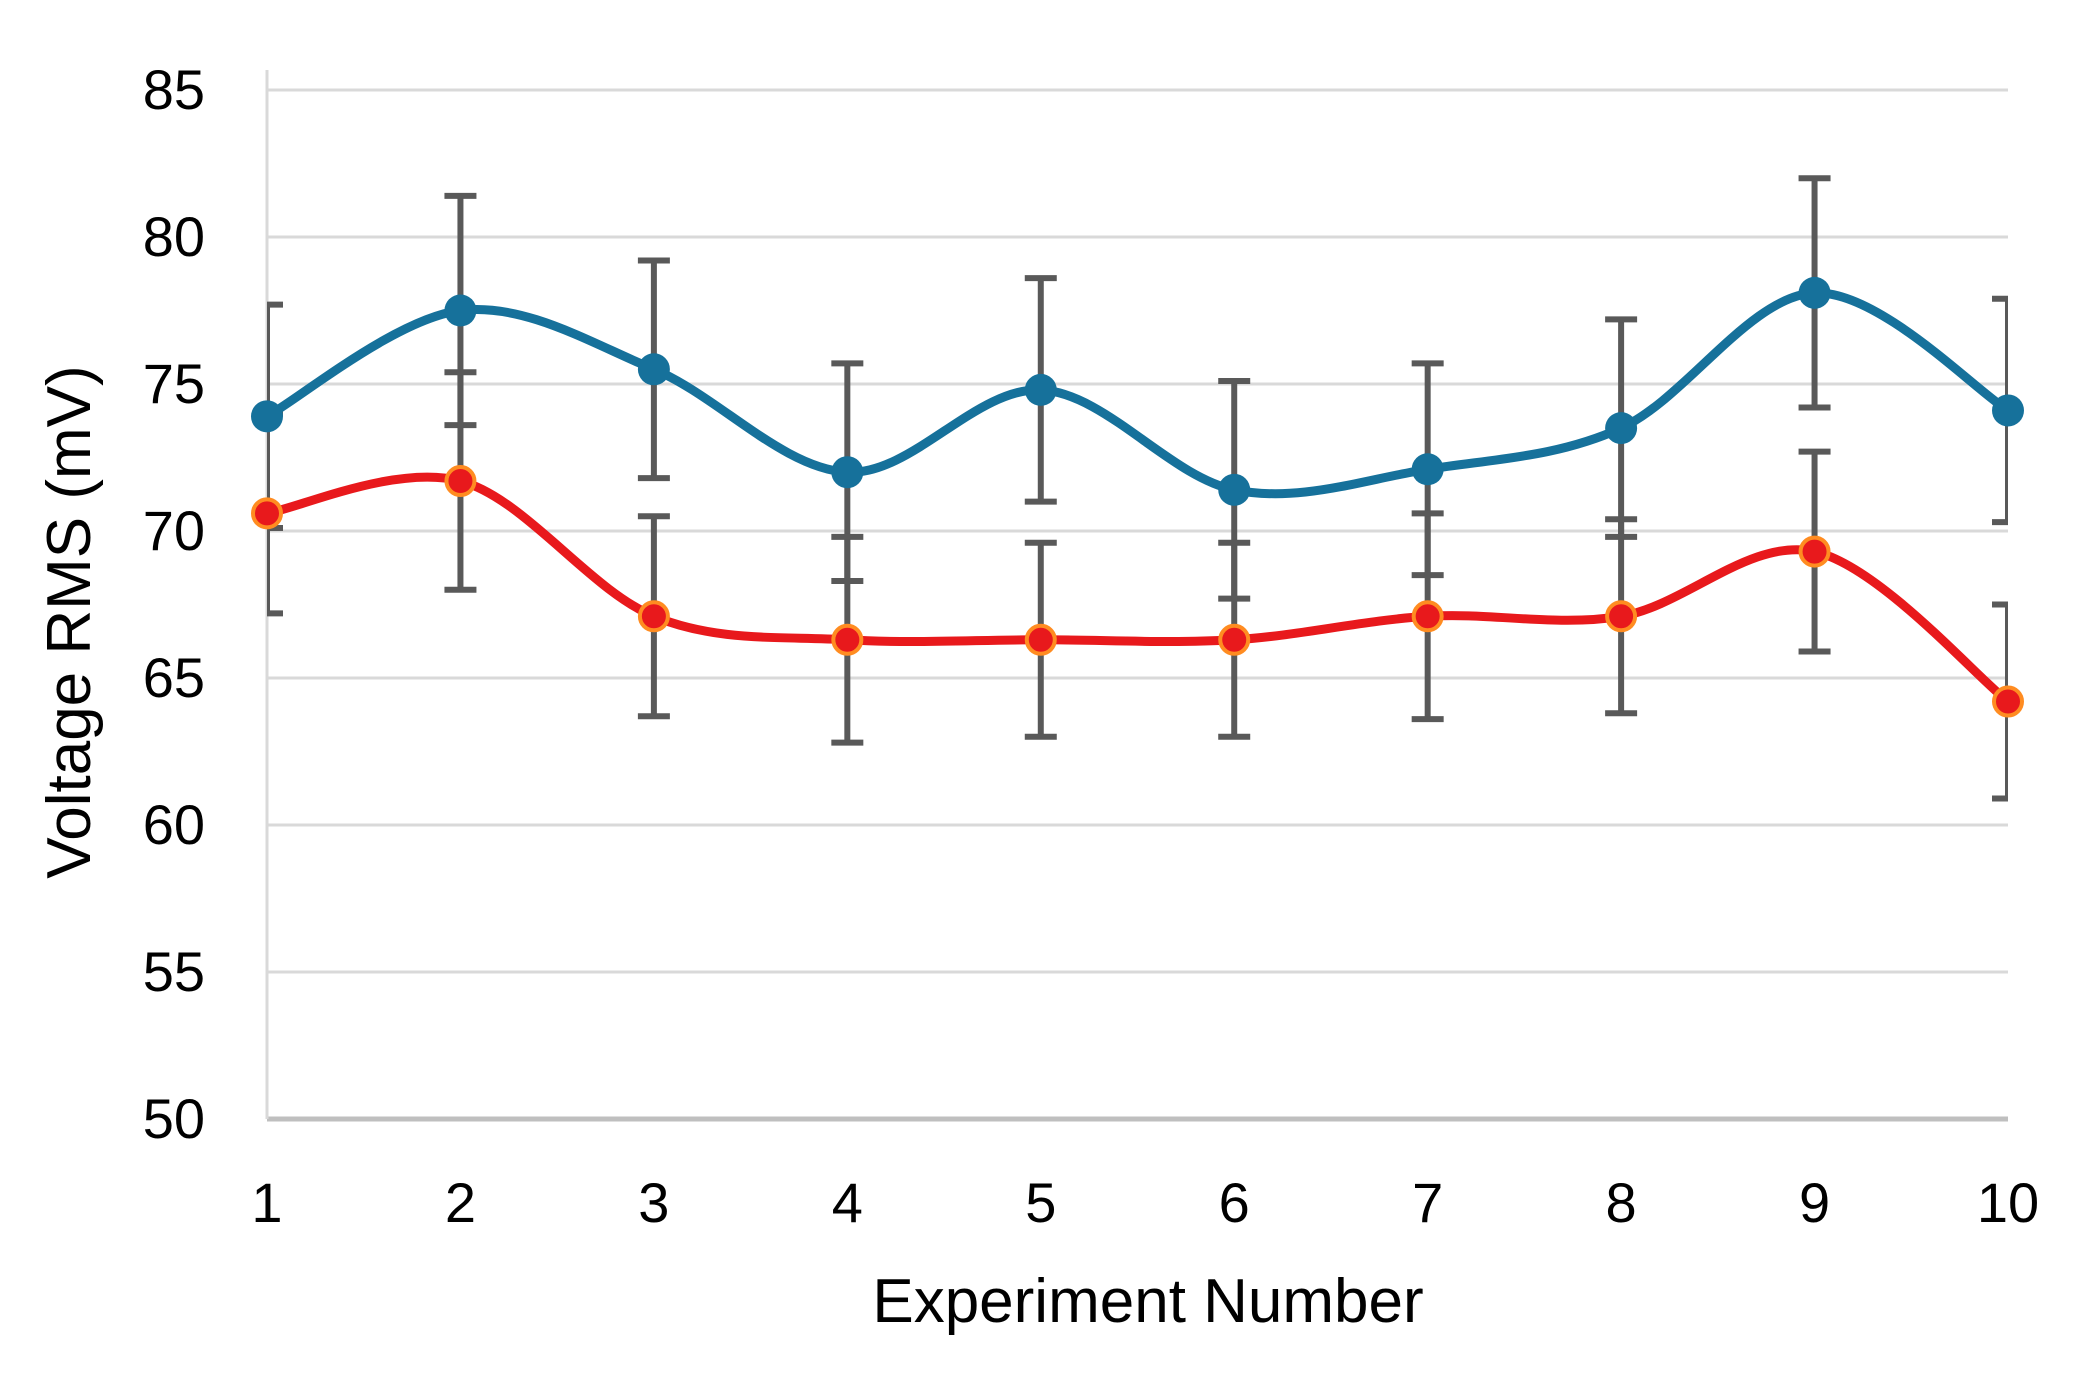  Describe the element at coordinates (847, 1202) in the screenshot. I see `x-tick-label: 4` at that location.